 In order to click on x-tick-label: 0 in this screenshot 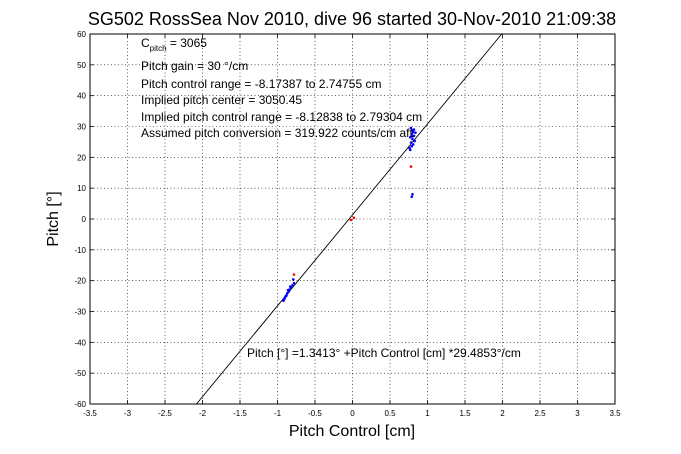, I will do `click(352, 413)`.